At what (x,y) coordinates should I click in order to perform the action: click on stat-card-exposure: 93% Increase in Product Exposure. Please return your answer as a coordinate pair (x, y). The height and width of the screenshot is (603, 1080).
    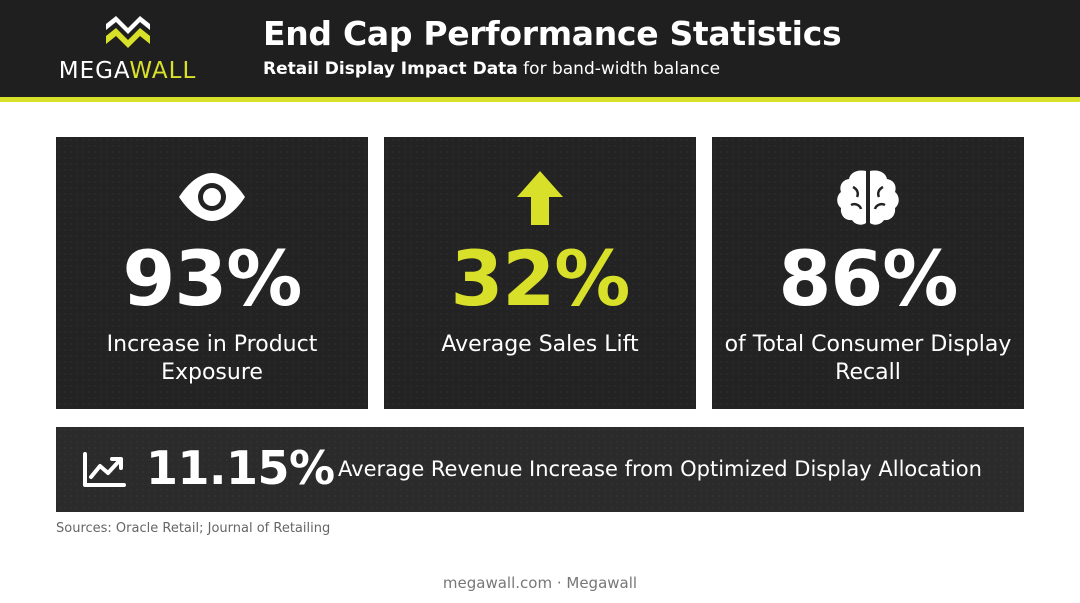
    Looking at the image, I should click on (212, 273).